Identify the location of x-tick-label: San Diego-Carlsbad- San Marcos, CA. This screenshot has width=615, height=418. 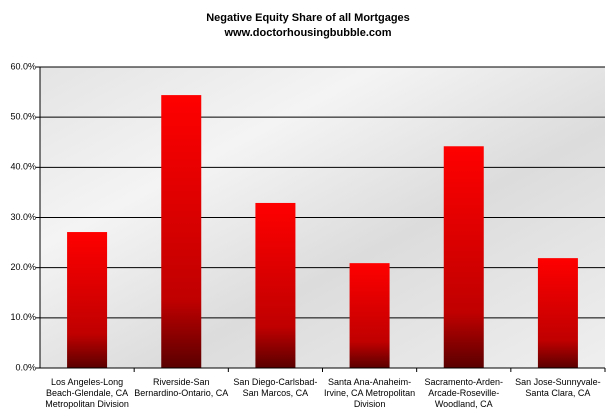
(275, 387).